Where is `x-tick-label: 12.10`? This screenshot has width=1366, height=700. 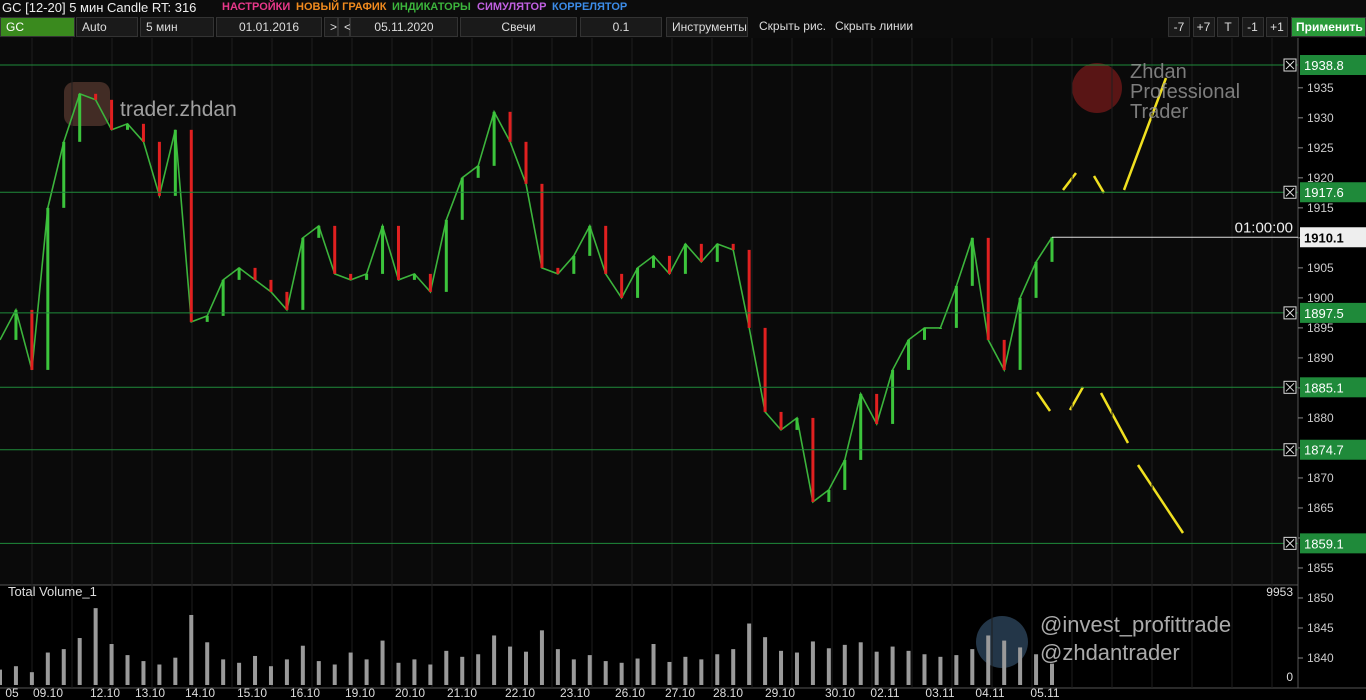 x-tick-label: 12.10 is located at coordinates (105, 693).